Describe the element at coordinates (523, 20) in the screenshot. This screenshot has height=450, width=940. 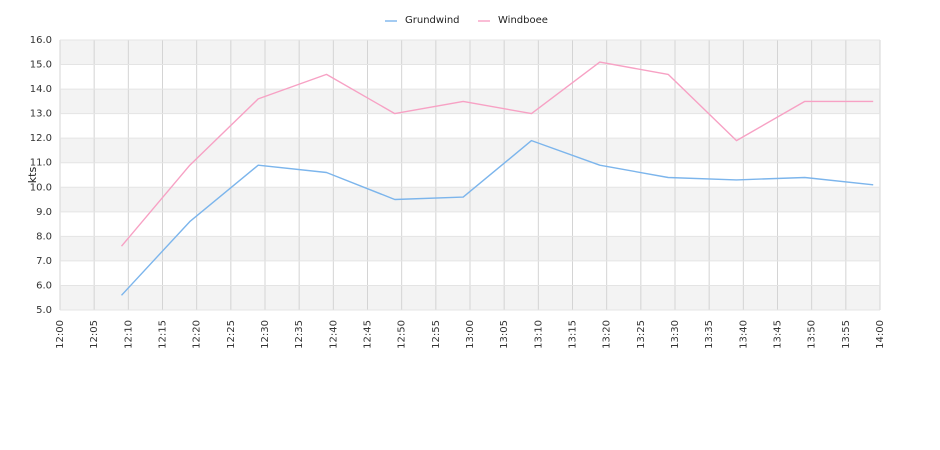
I see `legend-label: Windboee` at that location.